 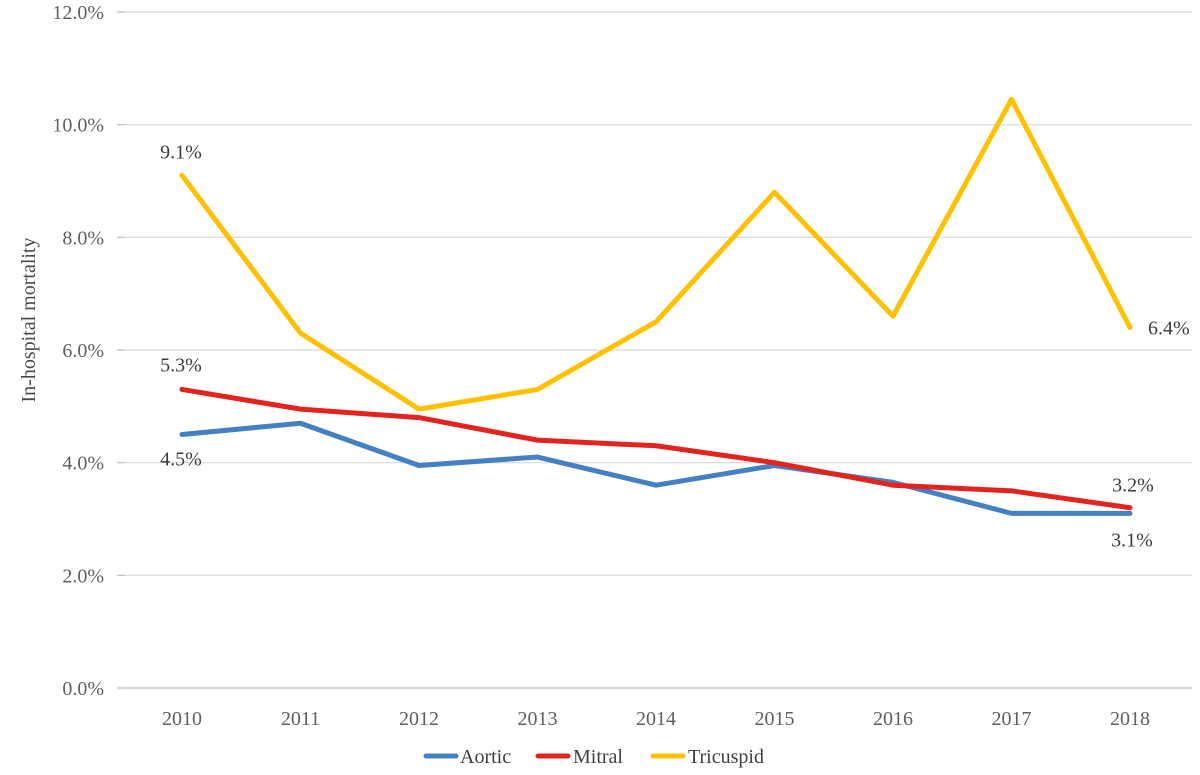 What do you see at coordinates (1012, 719) in the screenshot?
I see `x-tick-label: 2017` at bounding box center [1012, 719].